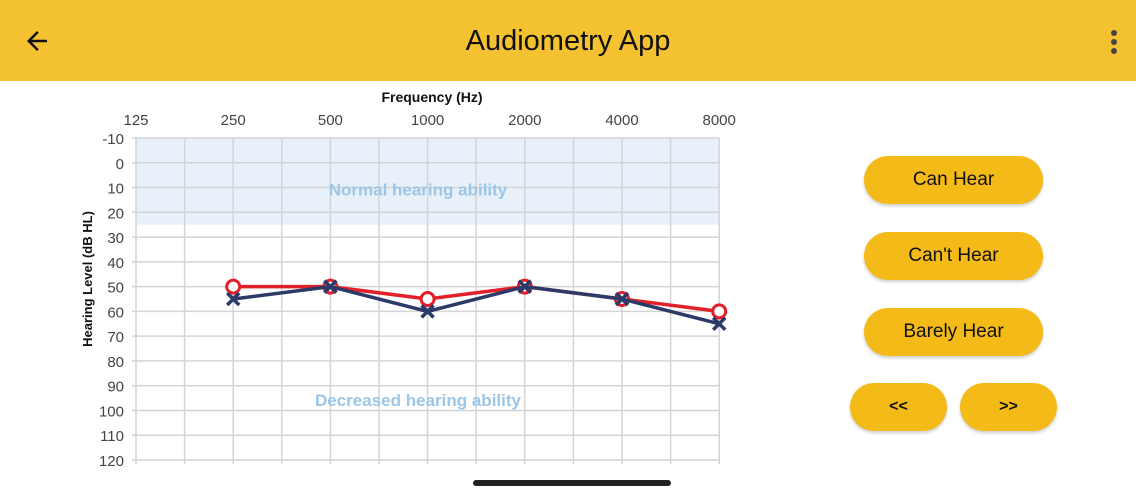 The width and height of the screenshot is (1136, 488). What do you see at coordinates (1008, 407) in the screenshot?
I see `next-button: >>` at bounding box center [1008, 407].